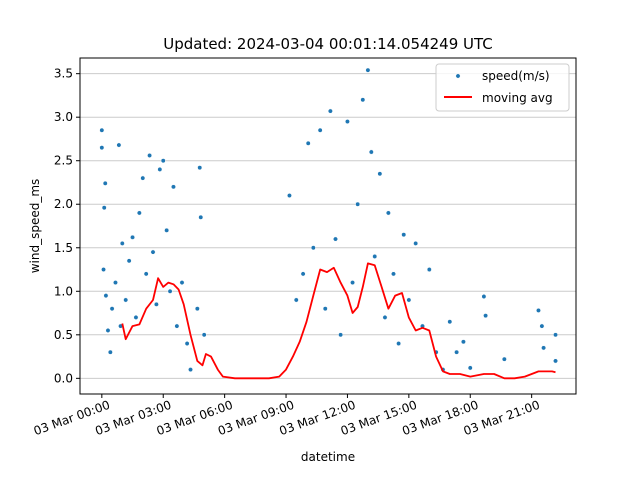 The height and width of the screenshot is (484, 640). I want to click on y-tick-label: 2.5, so click(63, 161).